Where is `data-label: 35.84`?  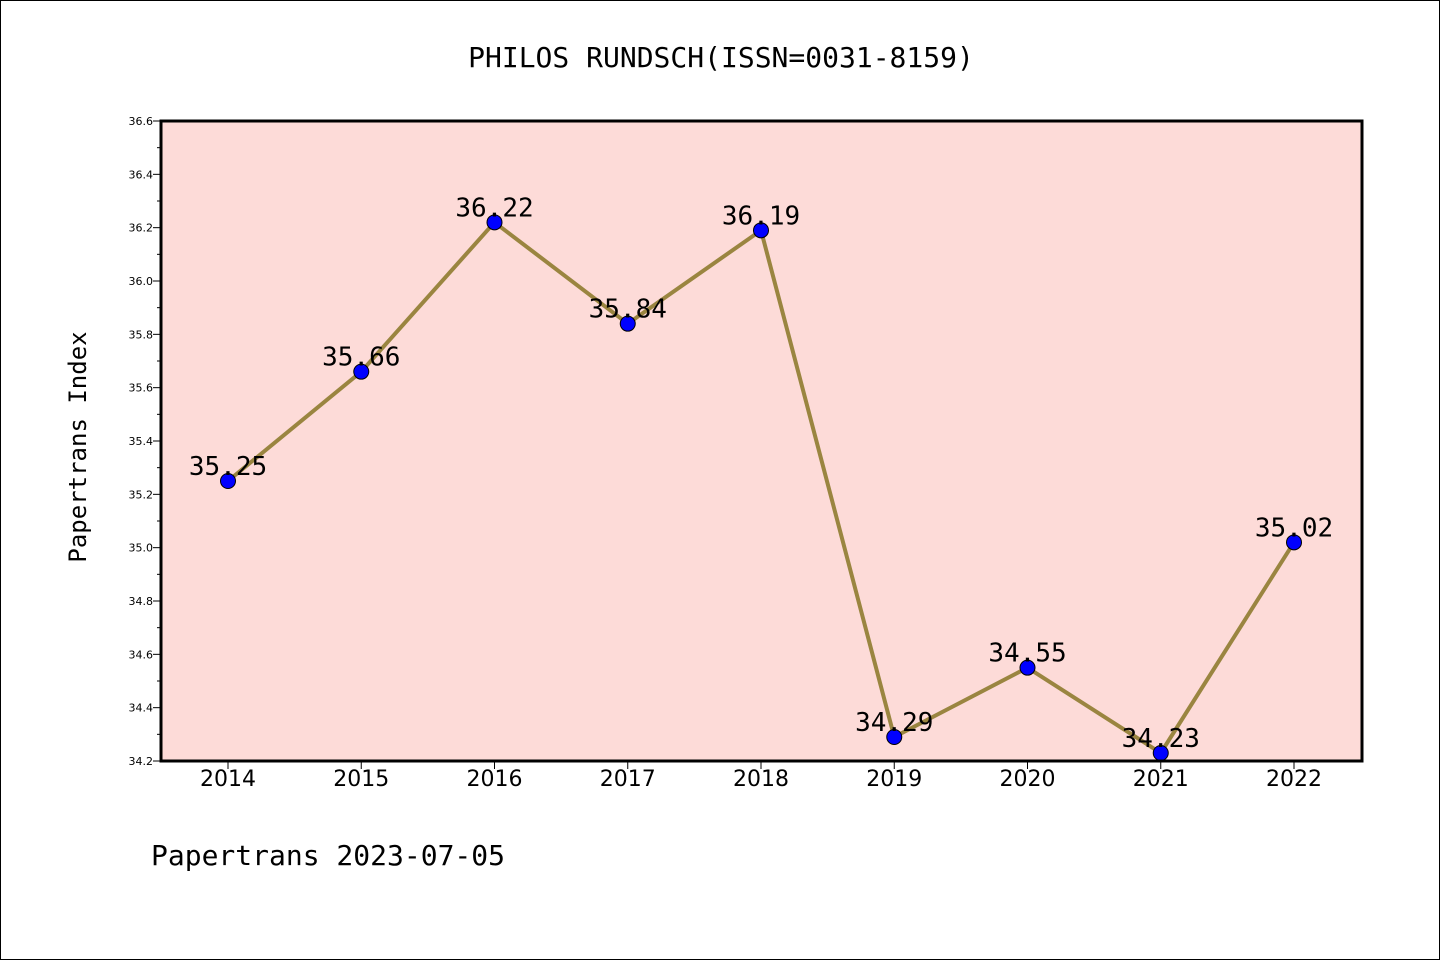 data-label: 35.84 is located at coordinates (628, 310).